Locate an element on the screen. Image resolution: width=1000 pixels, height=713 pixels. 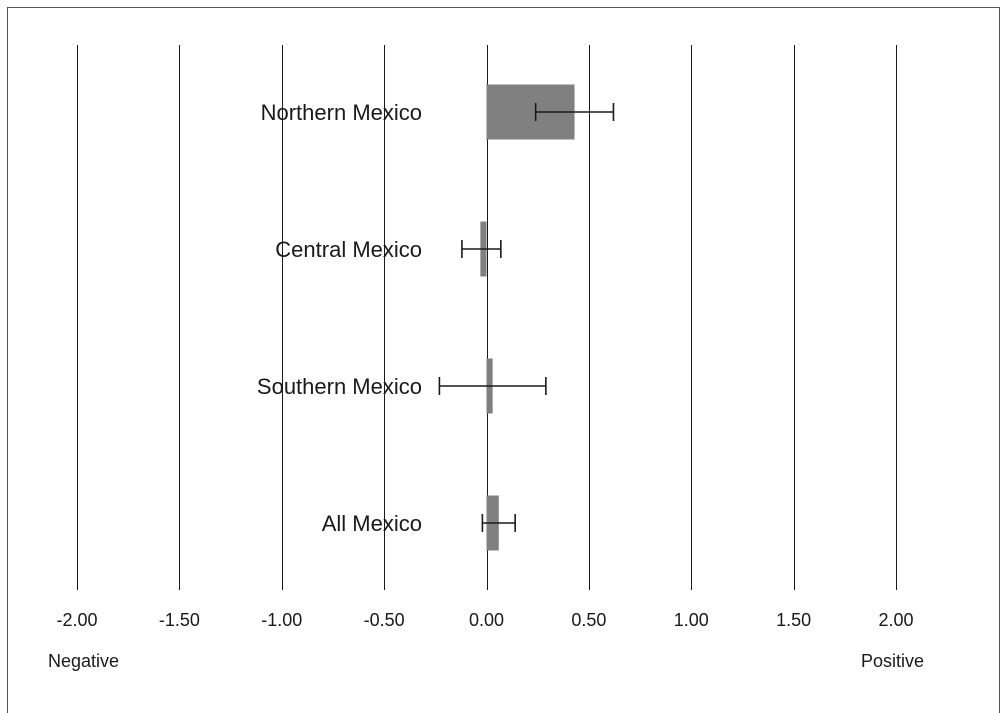
bars is located at coordinates (527, 317).